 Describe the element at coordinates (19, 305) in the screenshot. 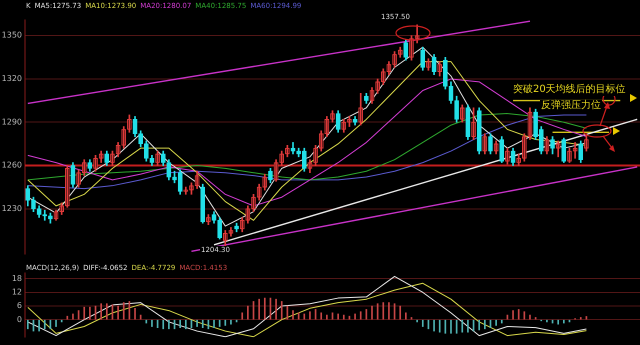

I see `y-tick-label: 6` at that location.